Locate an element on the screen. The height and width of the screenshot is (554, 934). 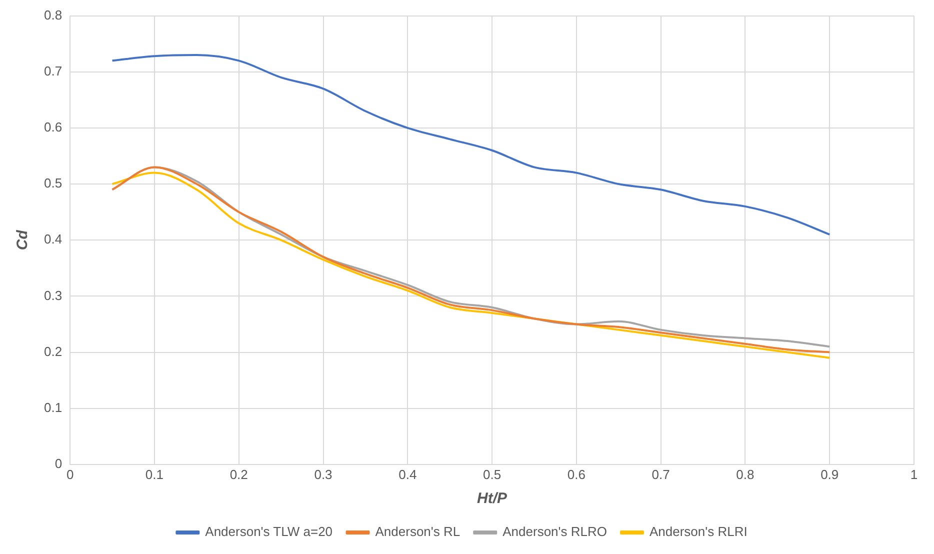
x-tick-label: 0.7 is located at coordinates (661, 474).